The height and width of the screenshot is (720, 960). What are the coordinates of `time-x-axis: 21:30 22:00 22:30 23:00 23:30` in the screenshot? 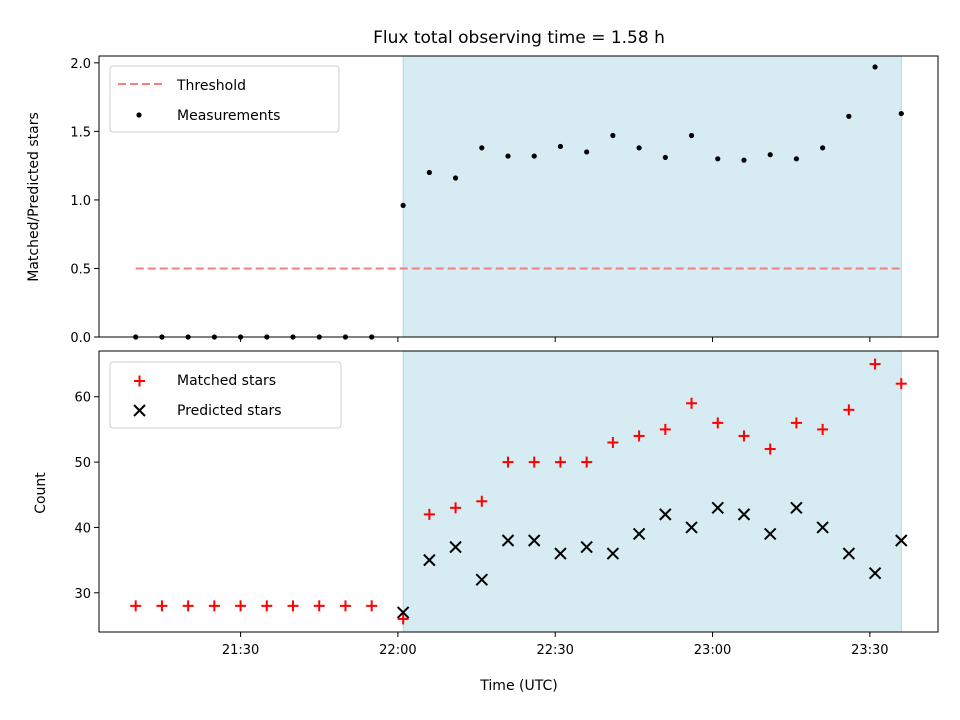 It's located at (555, 645).